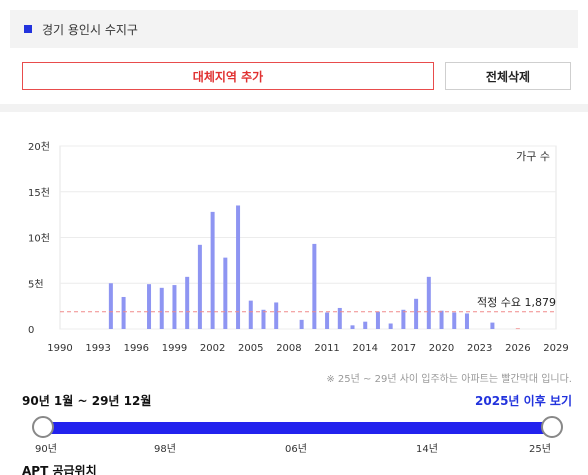  Describe the element at coordinates (31, 330) in the screenshot. I see `y-tick-label: 0` at that location.